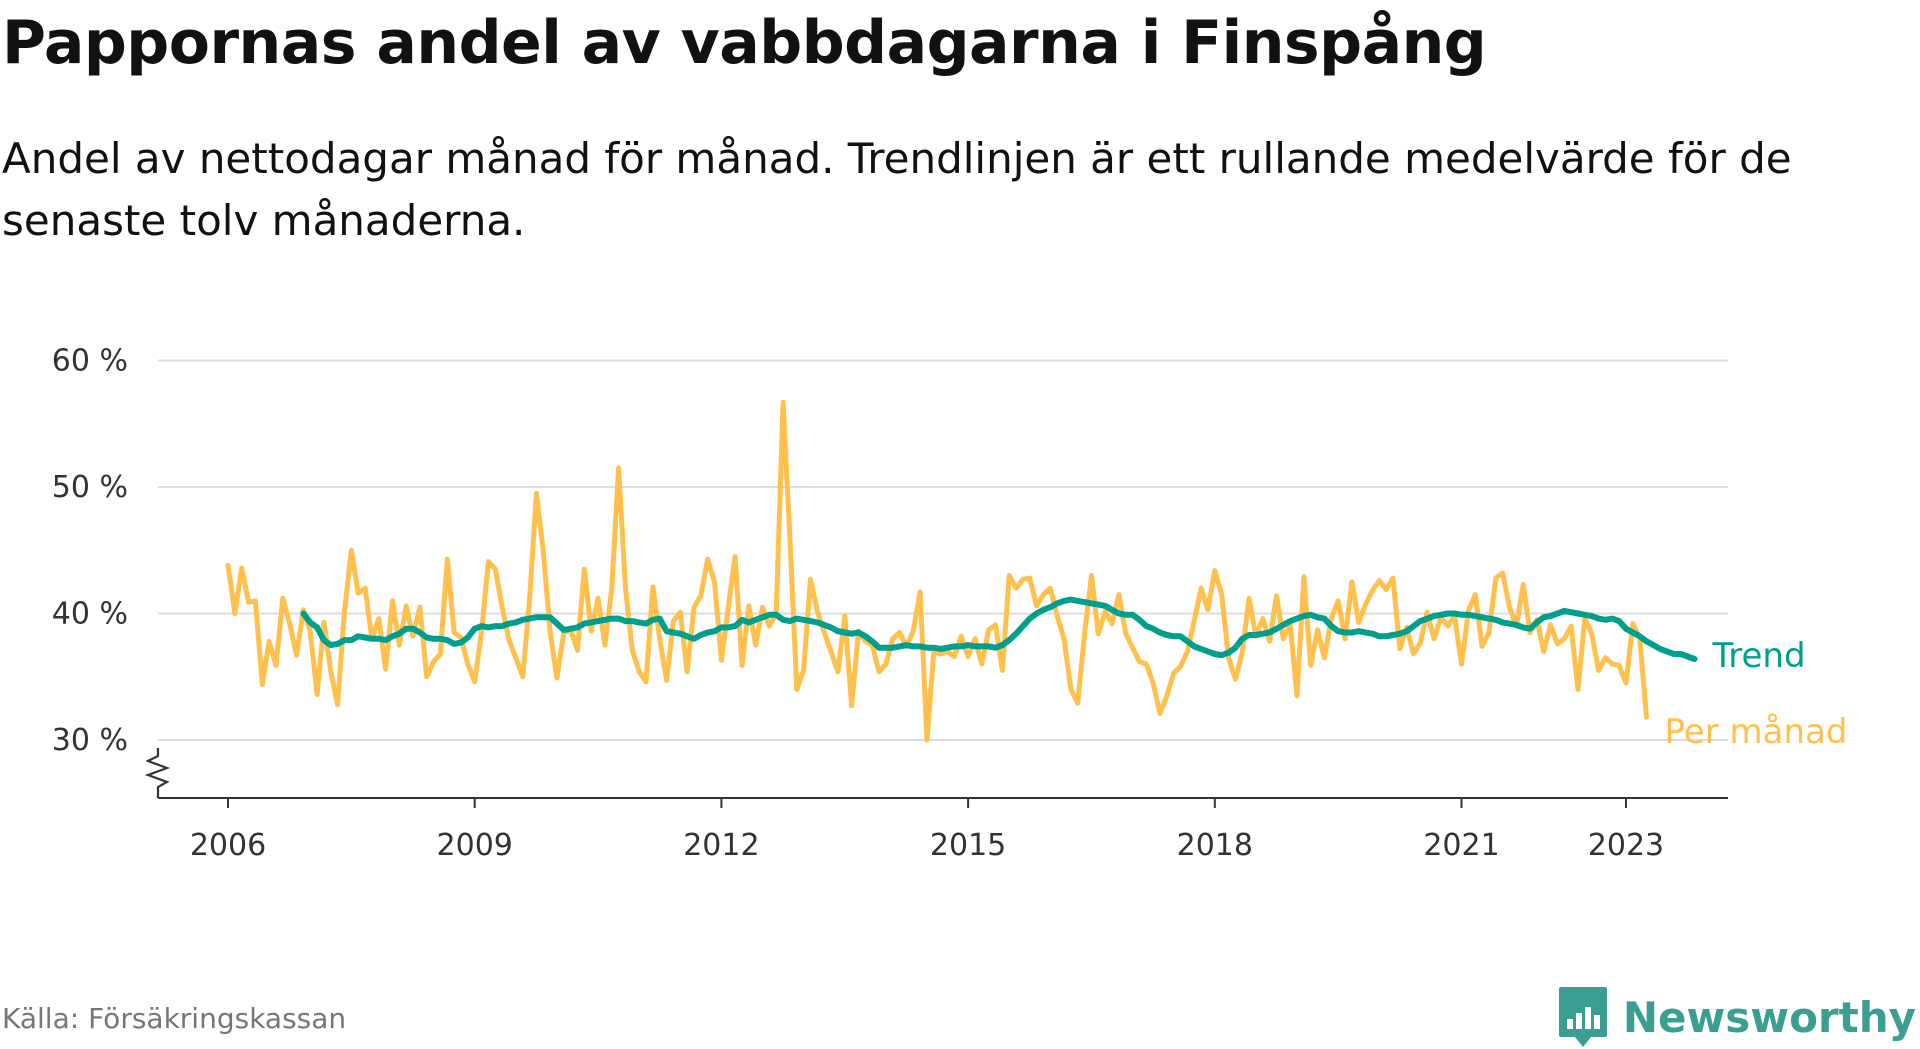  I want to click on y-tick-label: 50 %, so click(90, 487).